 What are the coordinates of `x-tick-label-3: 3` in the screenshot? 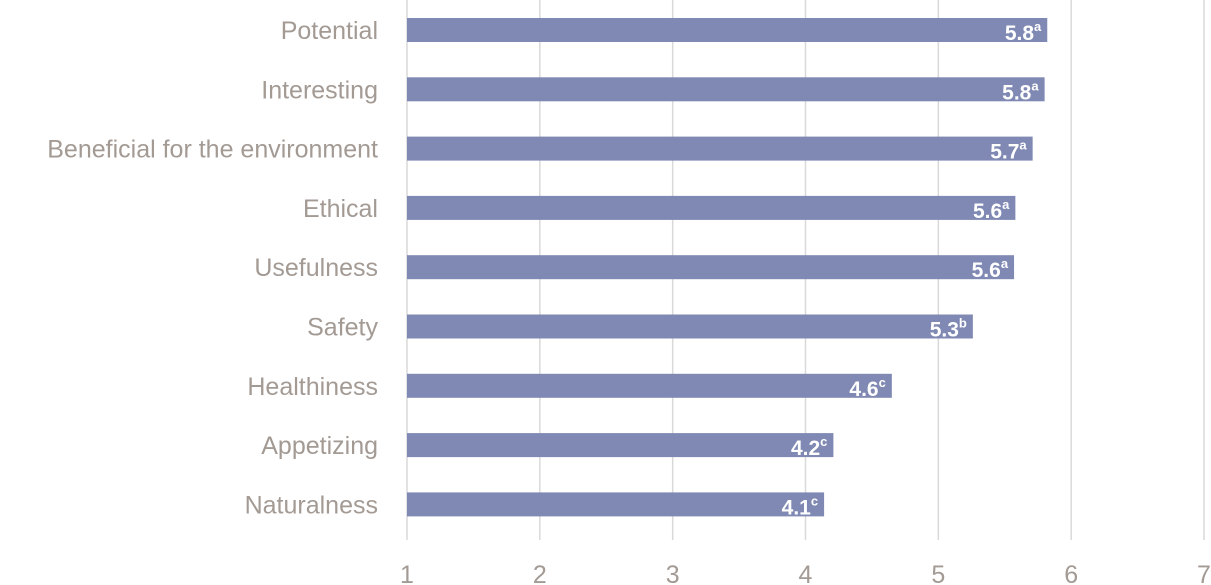 It's located at (673, 573).